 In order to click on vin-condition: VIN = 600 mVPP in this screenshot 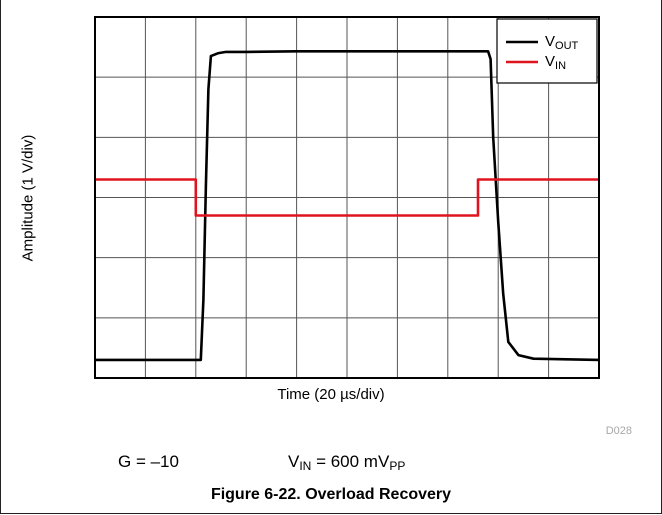, I will do `click(347, 462)`.